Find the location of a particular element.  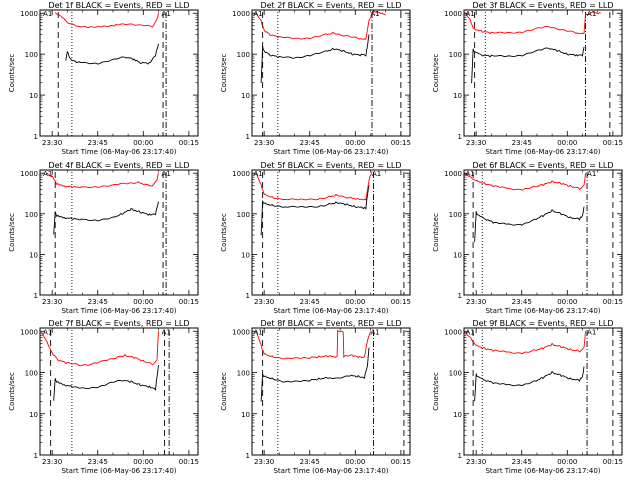

panel-title: Det 9f BLACK = Events, RED = LLD is located at coordinates (542, 323).